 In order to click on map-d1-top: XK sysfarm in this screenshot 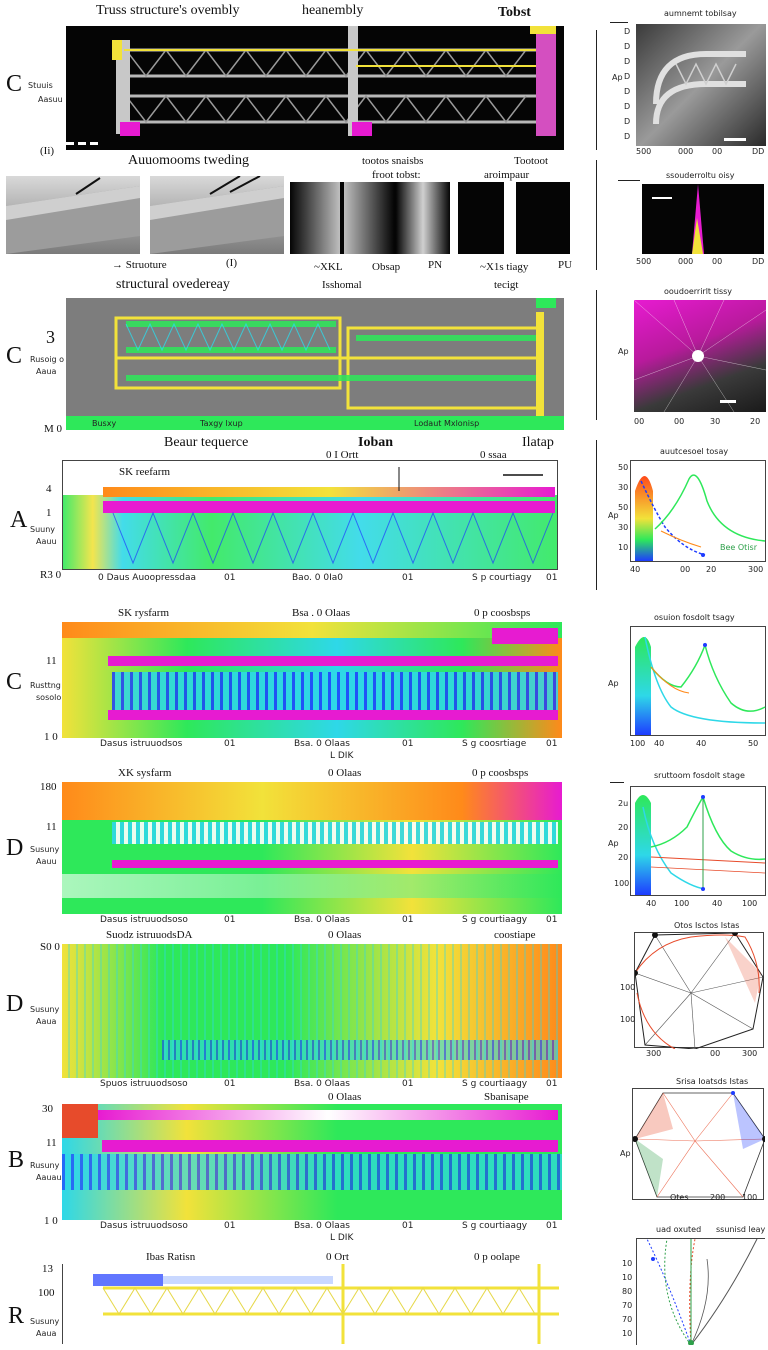, I will do `click(145, 773)`.